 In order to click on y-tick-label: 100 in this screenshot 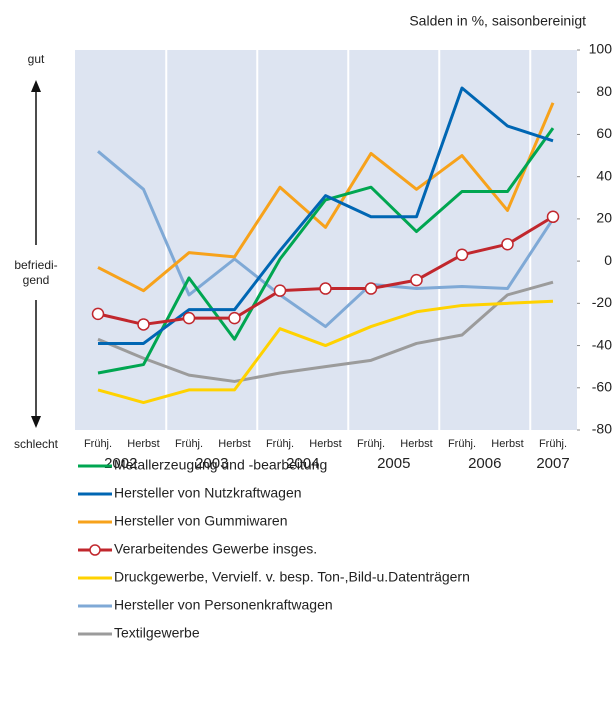, I will do `click(601, 49)`.